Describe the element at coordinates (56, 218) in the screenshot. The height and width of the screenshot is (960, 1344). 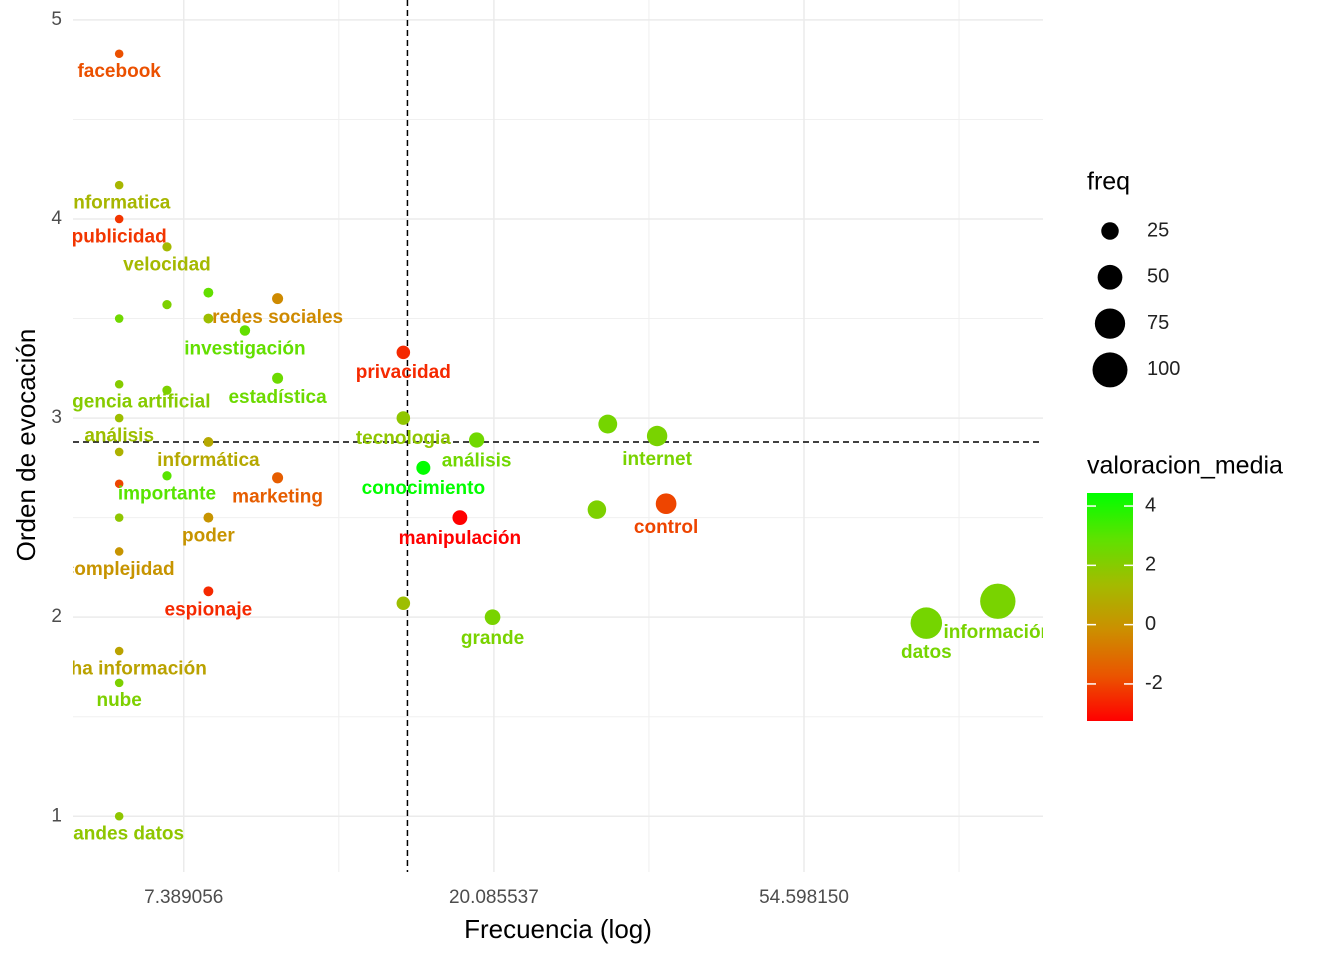
I see `y-tick-label: 4` at that location.